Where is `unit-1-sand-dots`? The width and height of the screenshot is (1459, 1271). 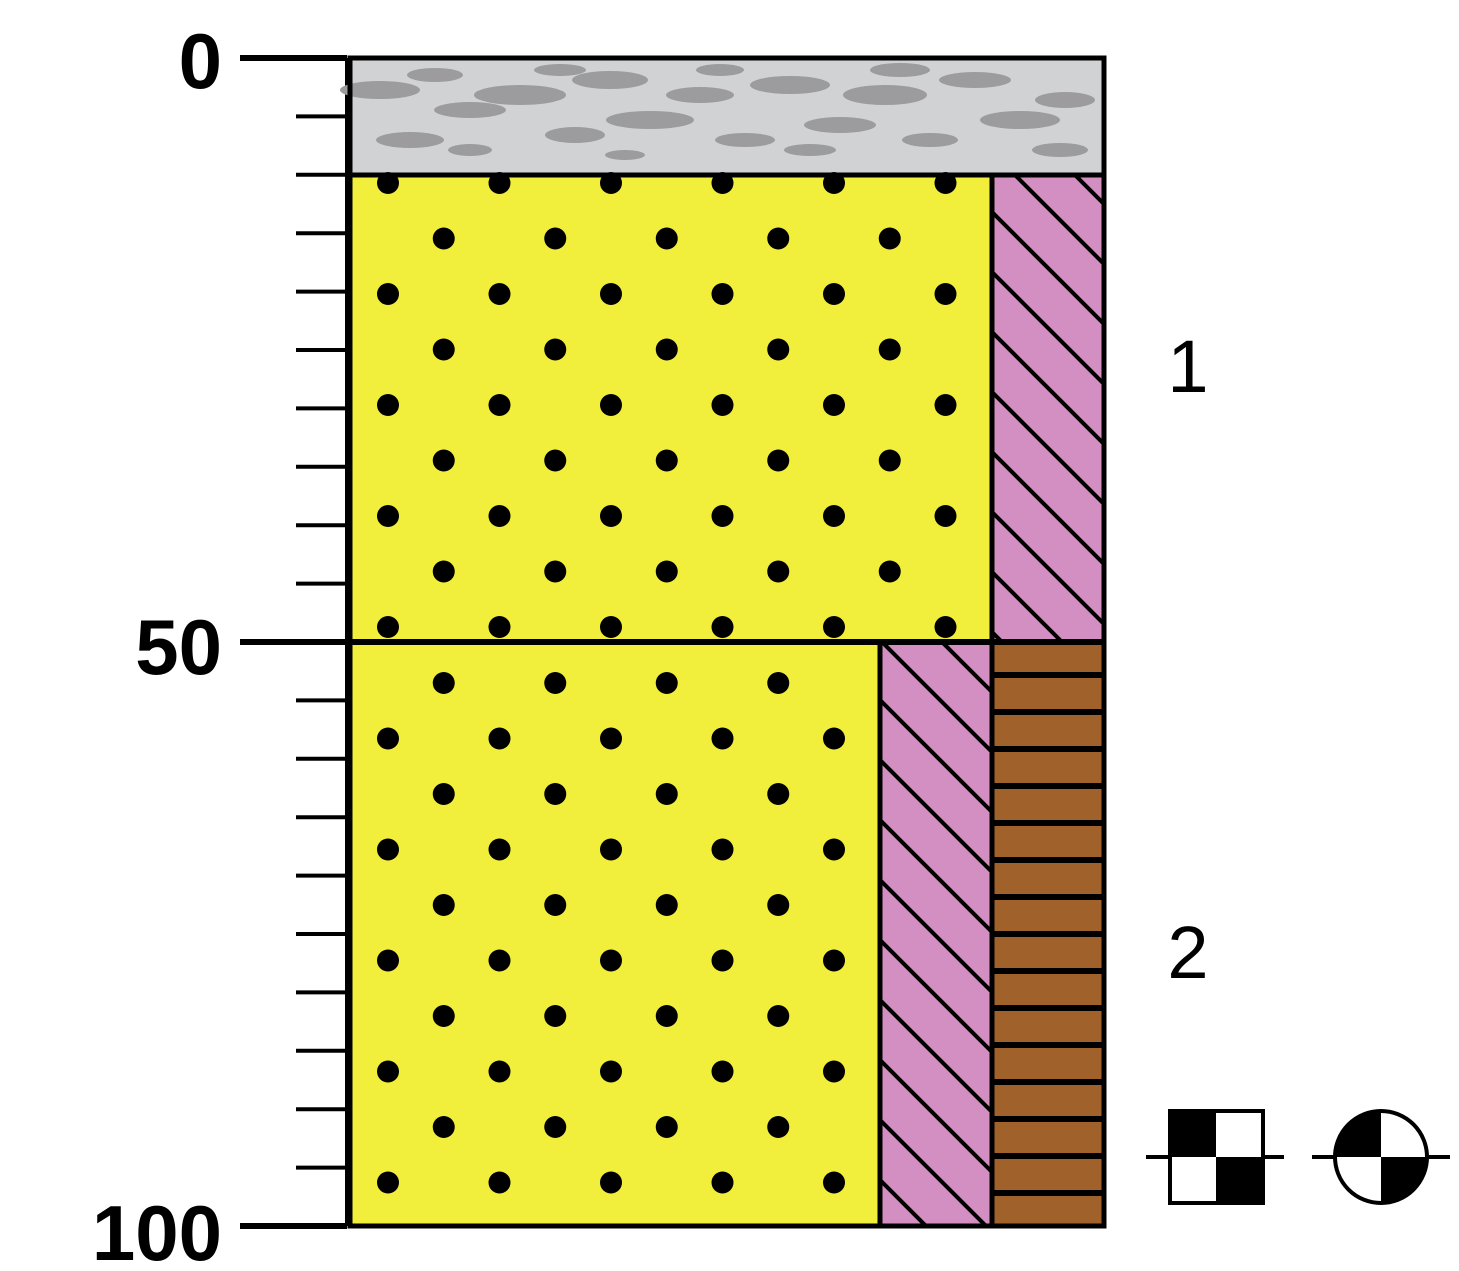
unit-1-sand-dots is located at coordinates (667, 405).